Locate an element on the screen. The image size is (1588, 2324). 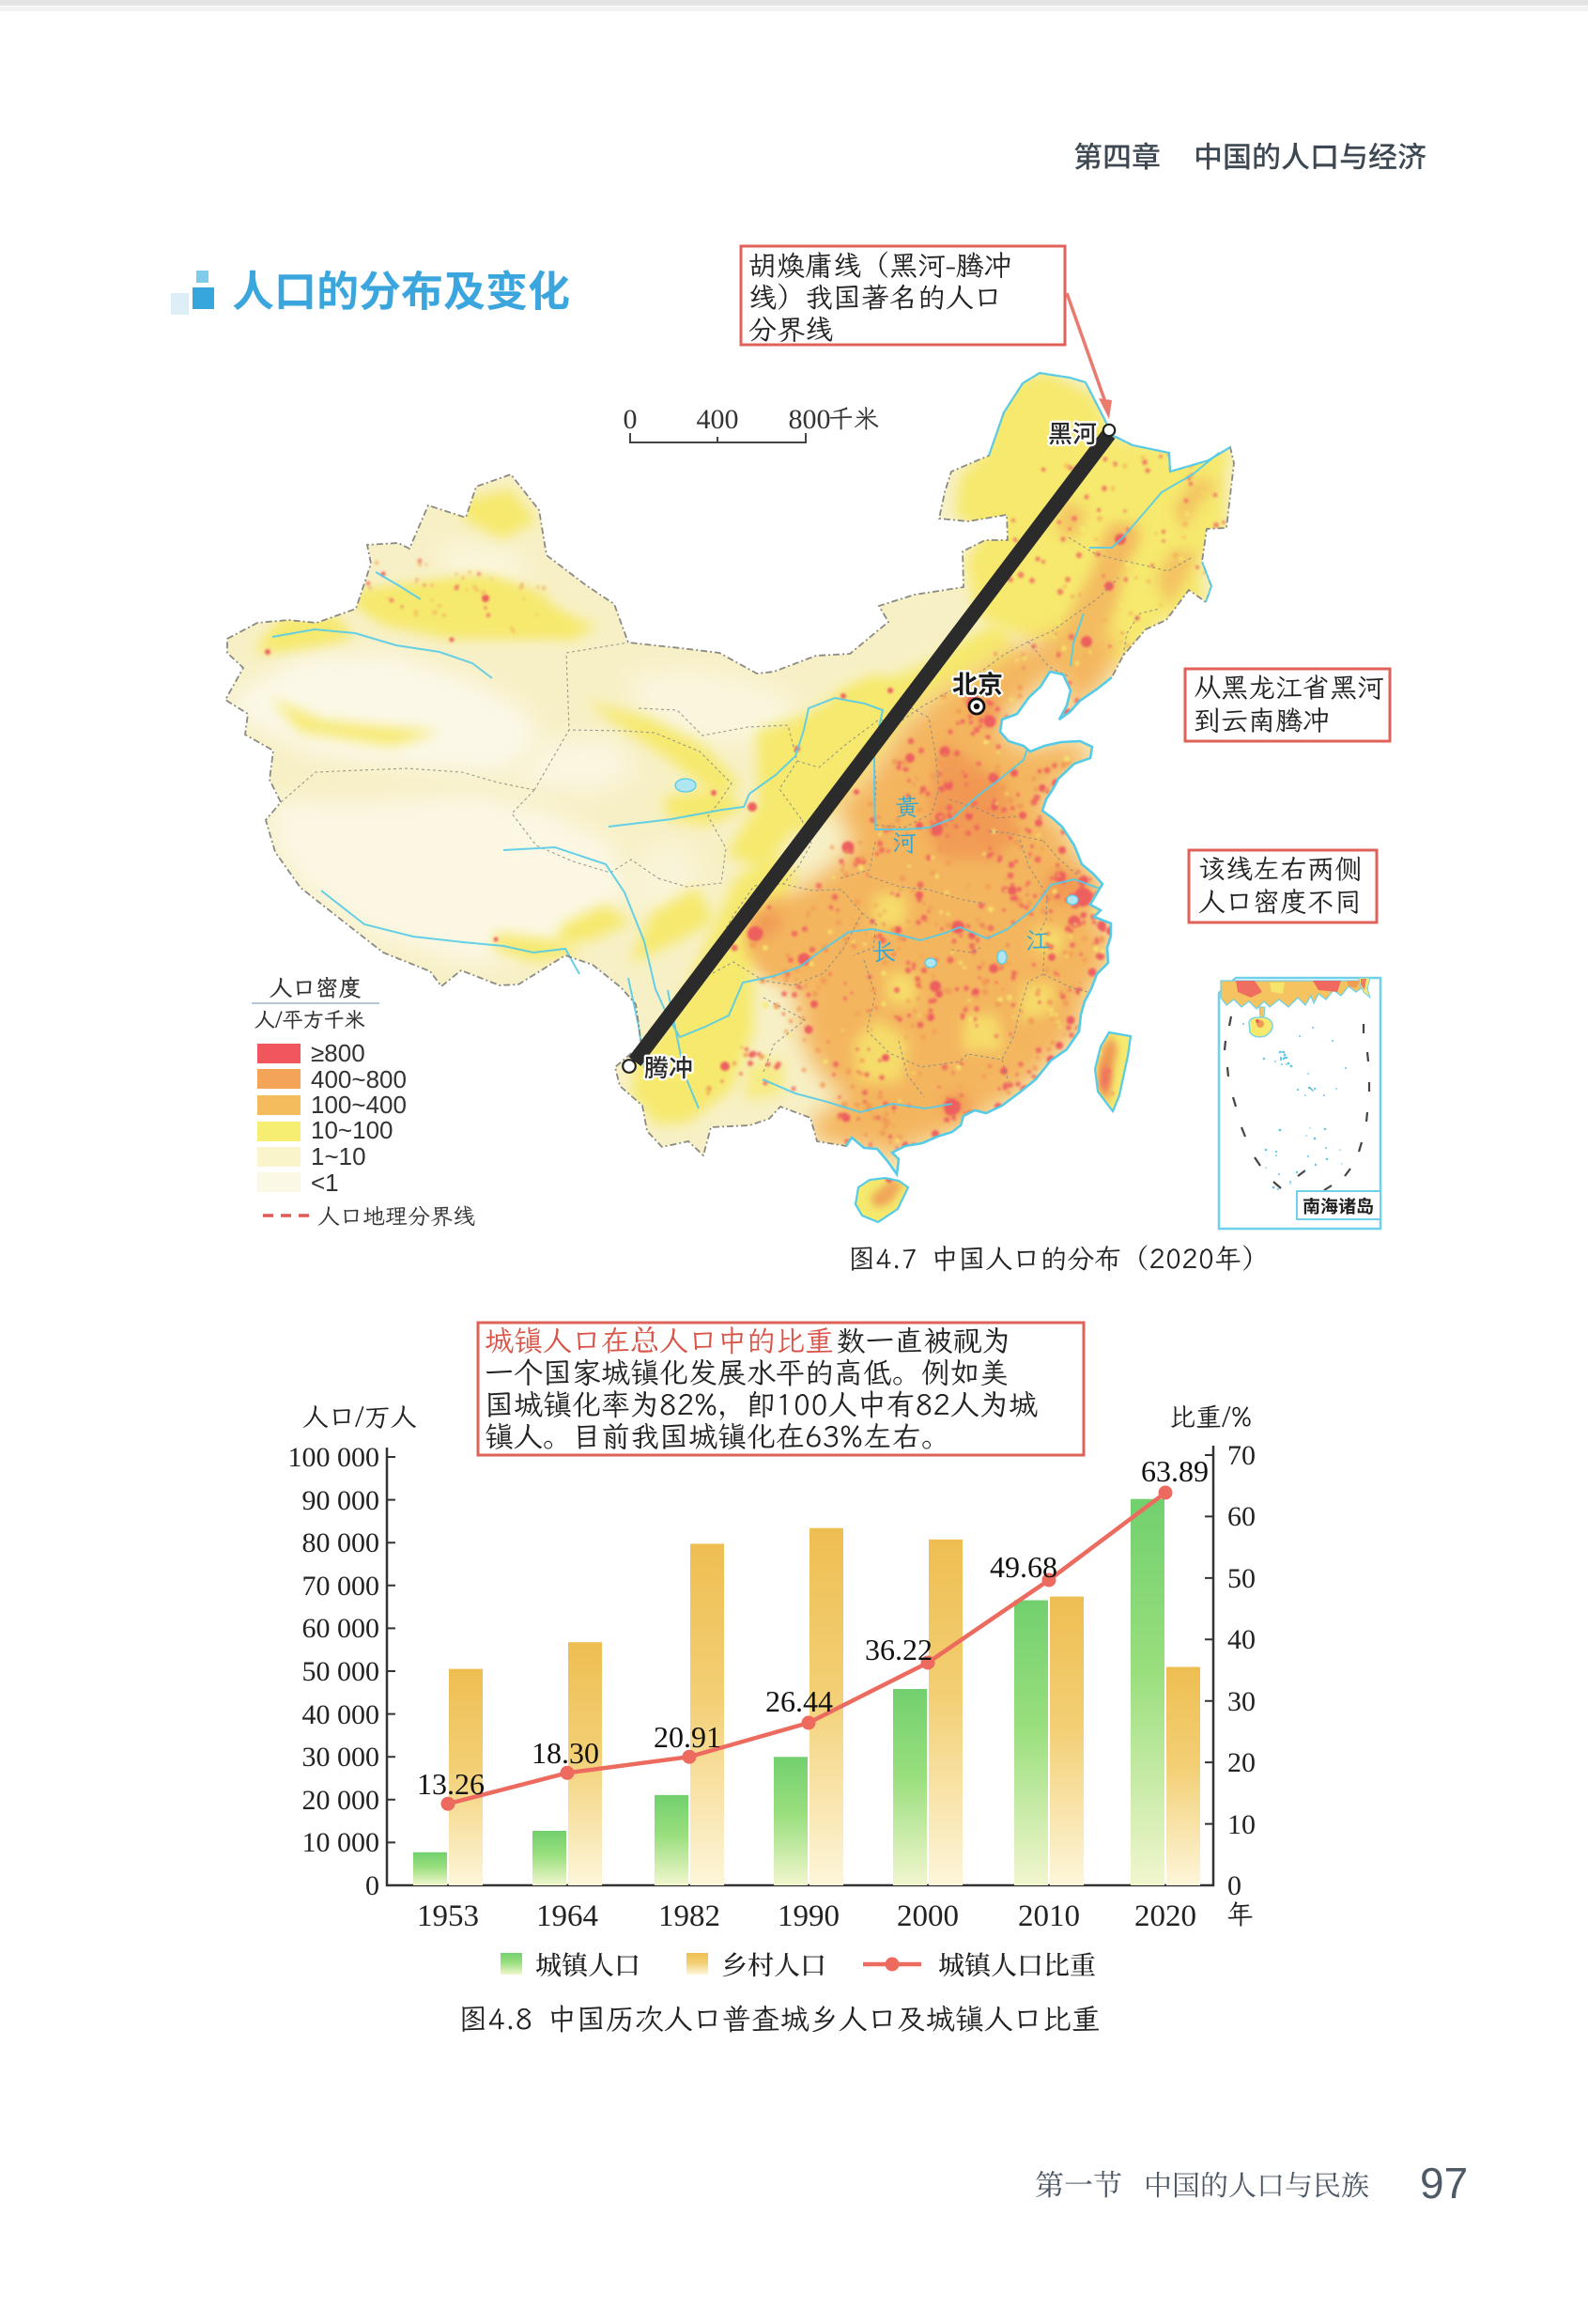
svg-text: 13.26 is located at coordinates (451, 1784).